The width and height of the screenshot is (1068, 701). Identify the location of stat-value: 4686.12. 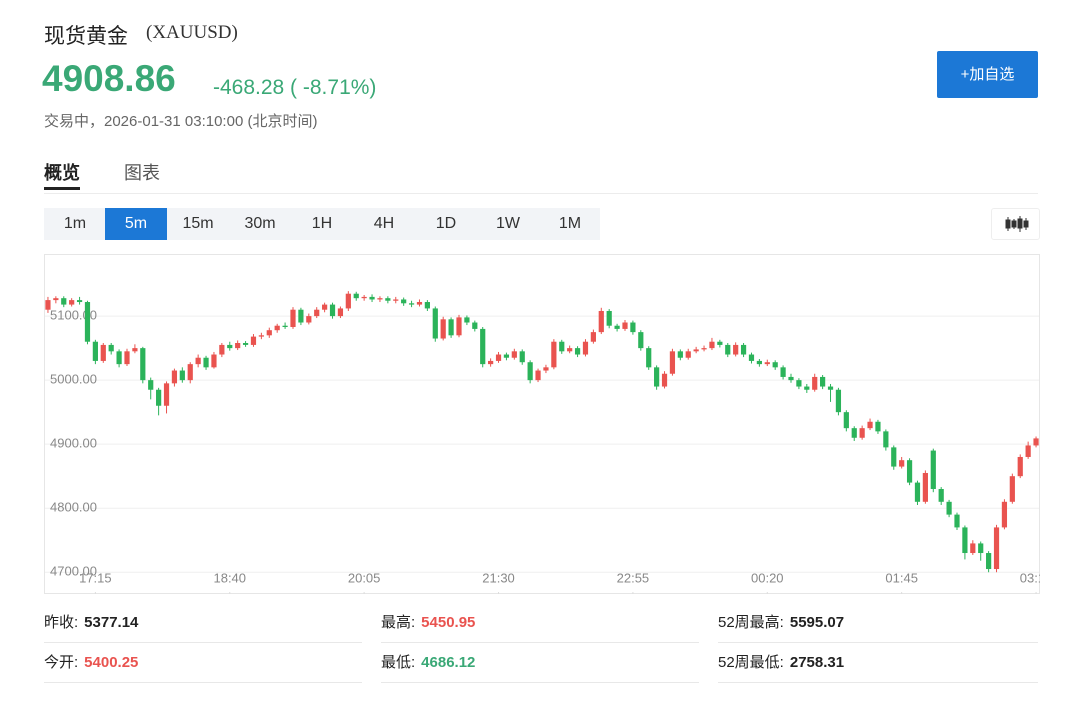
(448, 662).